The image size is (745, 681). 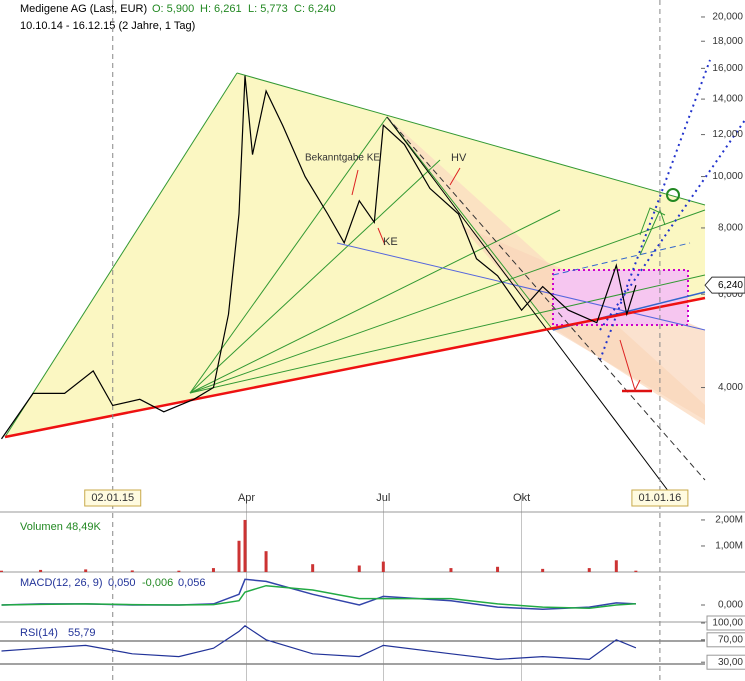 What do you see at coordinates (459, 158) in the screenshot?
I see `annotation: HV` at bounding box center [459, 158].